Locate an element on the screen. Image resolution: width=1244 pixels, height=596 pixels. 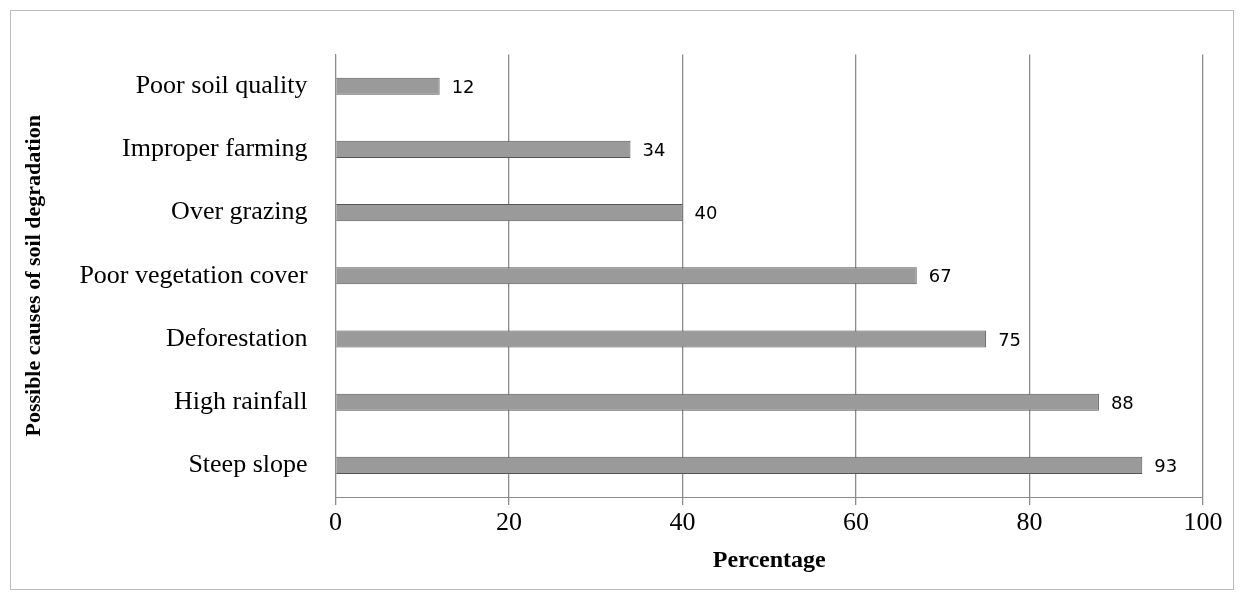
data-label: 67 is located at coordinates (940, 276).